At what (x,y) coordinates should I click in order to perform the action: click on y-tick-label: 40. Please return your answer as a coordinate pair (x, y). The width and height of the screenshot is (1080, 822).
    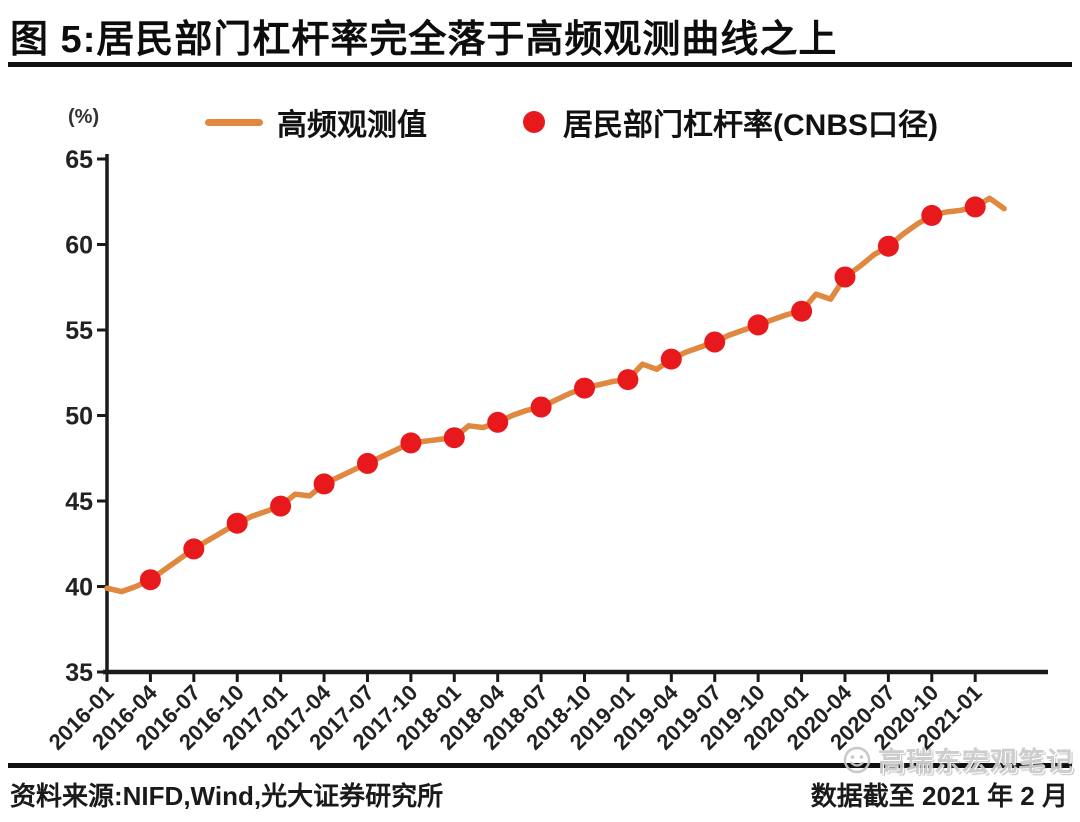
    Looking at the image, I should click on (79, 588).